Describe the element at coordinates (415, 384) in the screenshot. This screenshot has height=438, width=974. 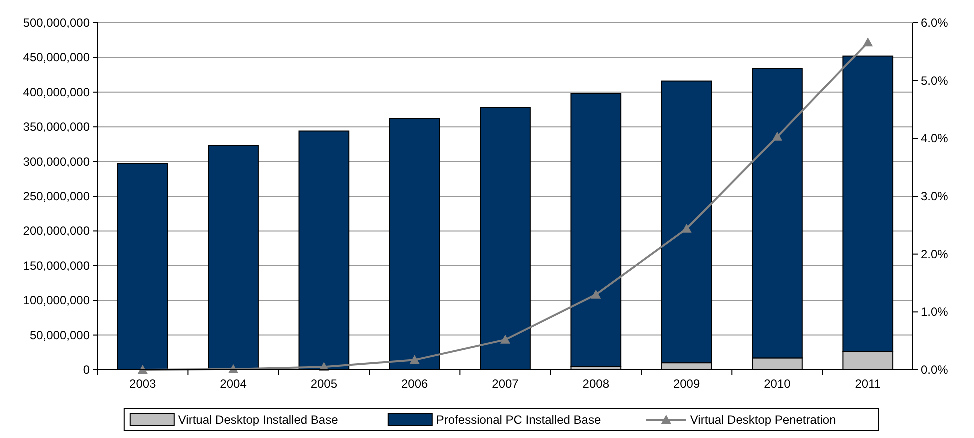
I see `x-tick-label: 2006` at that location.